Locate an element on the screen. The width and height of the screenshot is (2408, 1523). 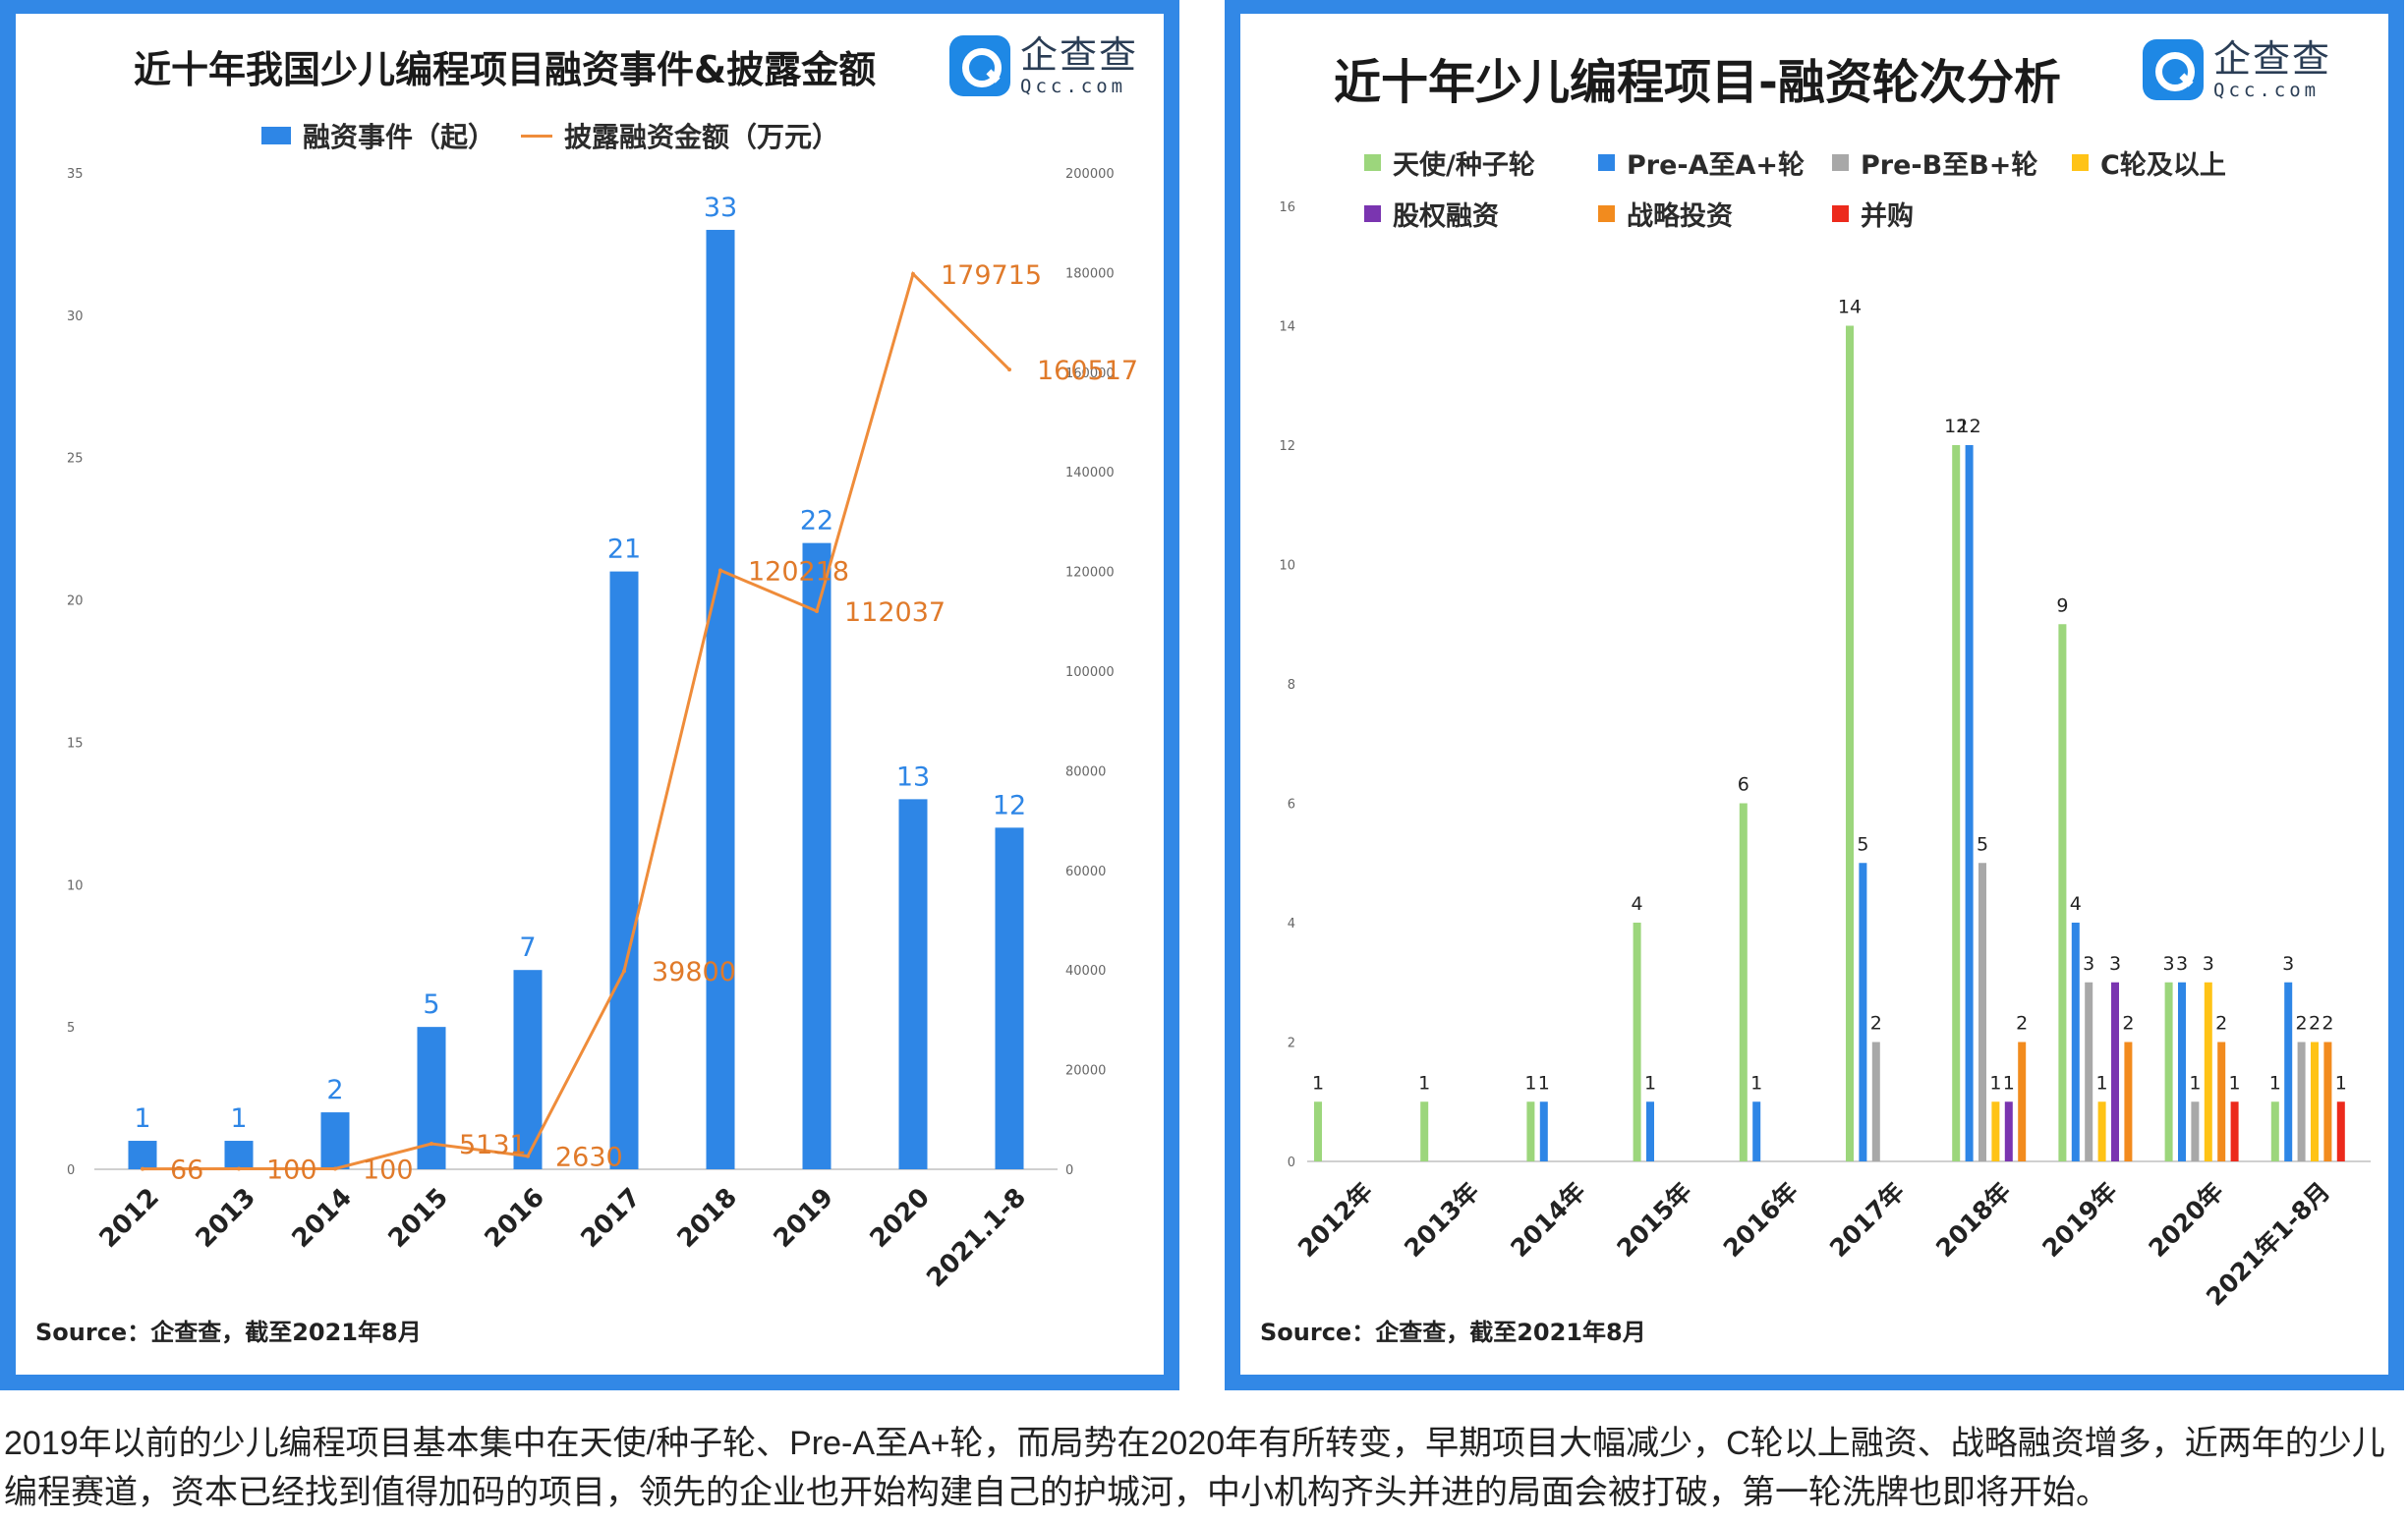
bar-value-label: 5 is located at coordinates (431, 1004).